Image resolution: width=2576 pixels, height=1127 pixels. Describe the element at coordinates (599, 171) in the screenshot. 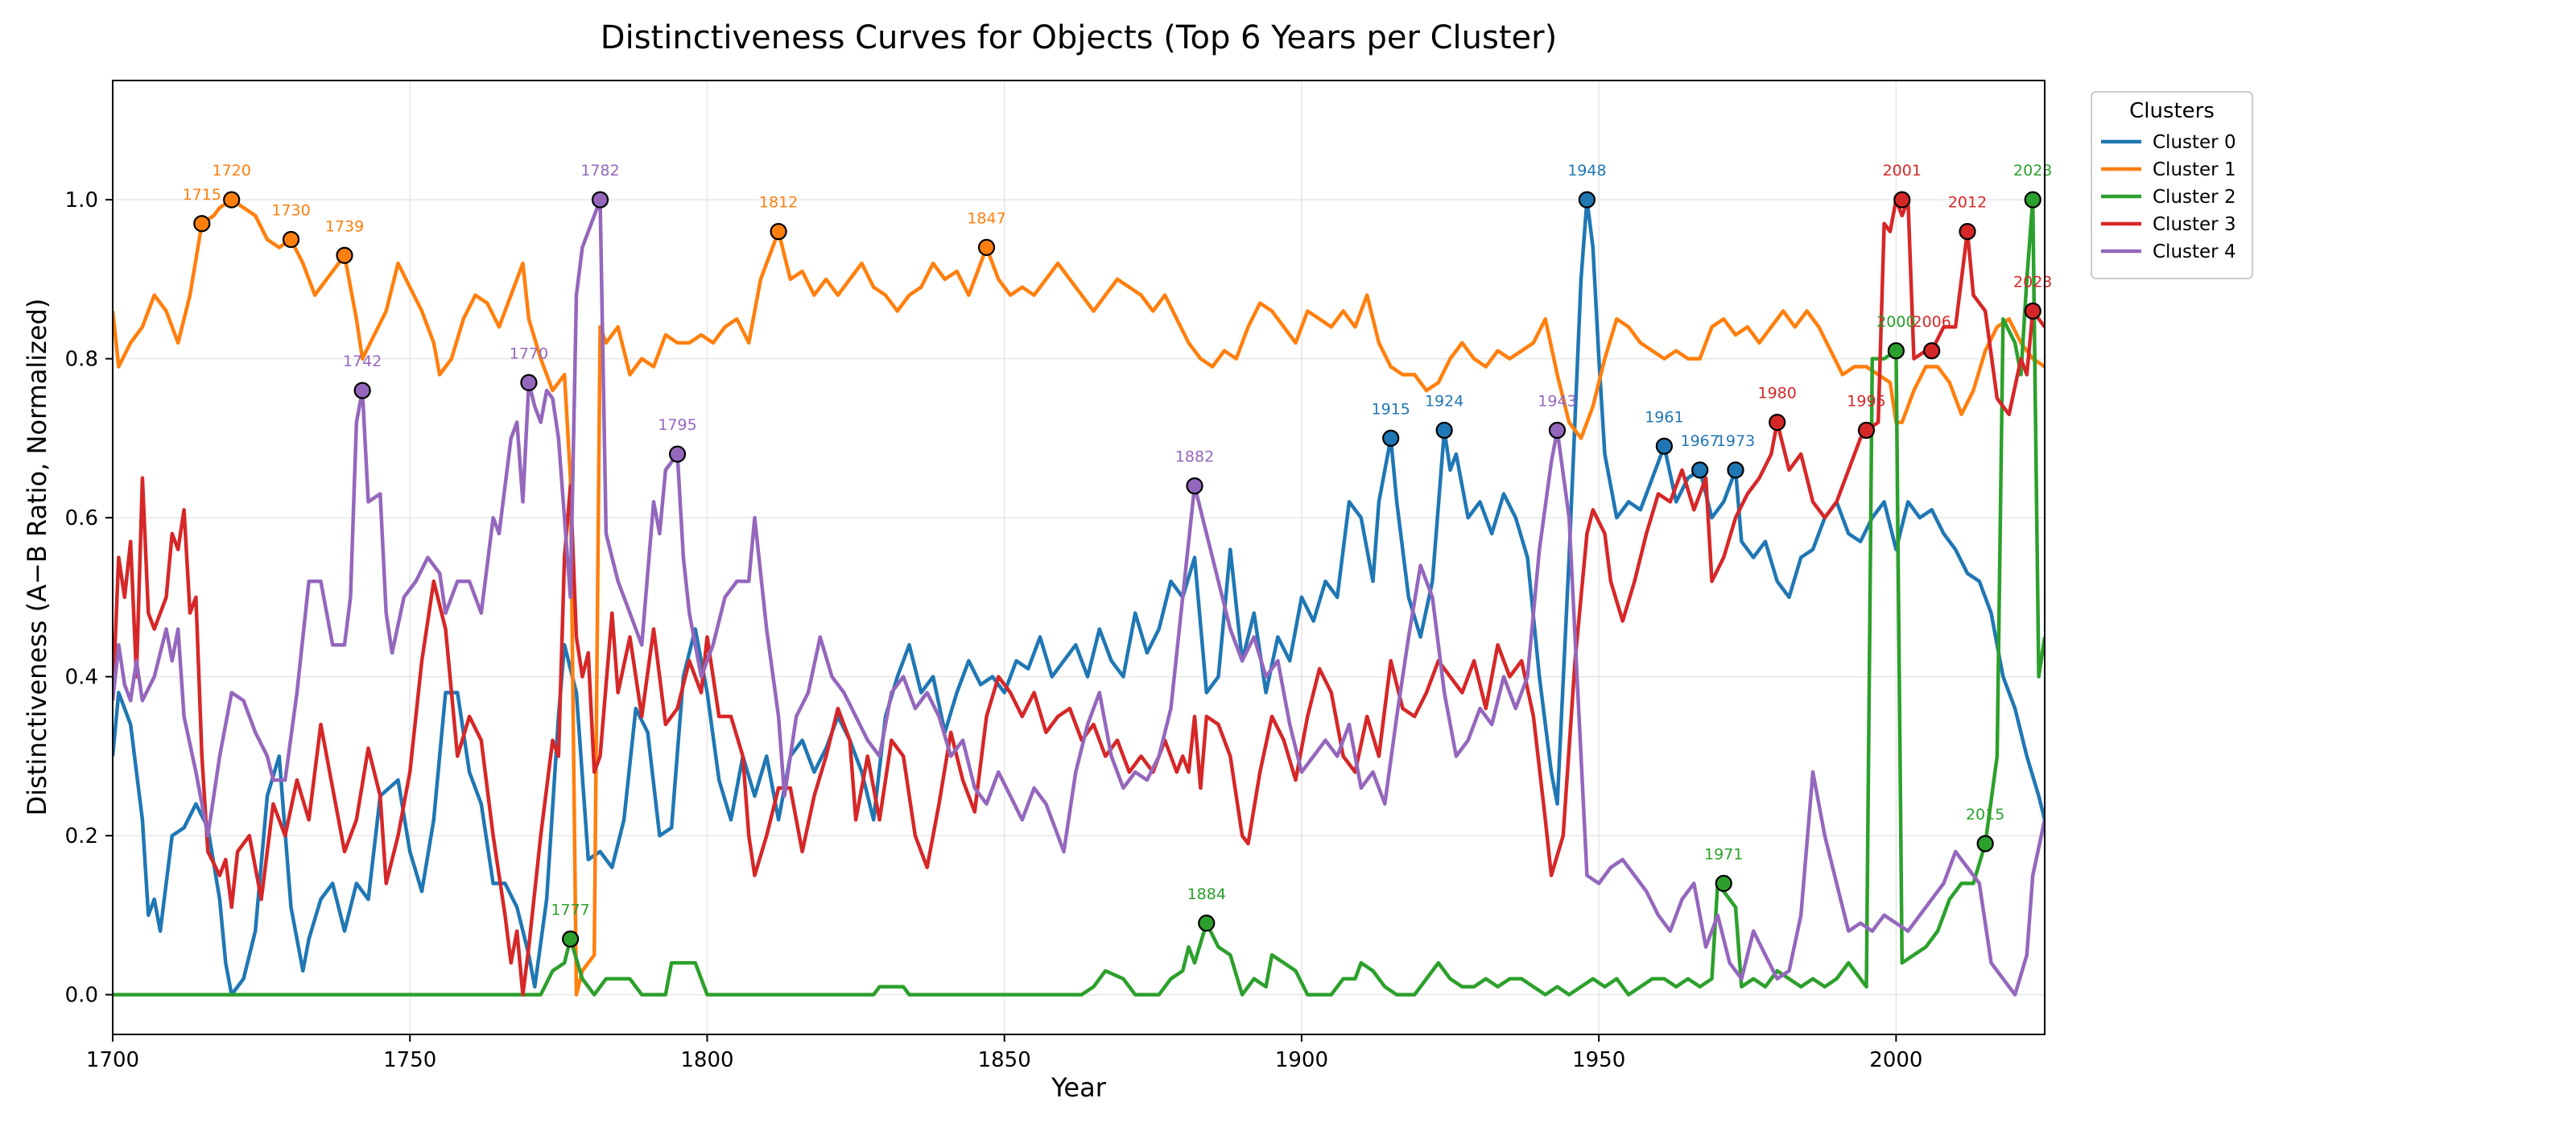

I see `peak-label-cluster-4: 1782` at that location.